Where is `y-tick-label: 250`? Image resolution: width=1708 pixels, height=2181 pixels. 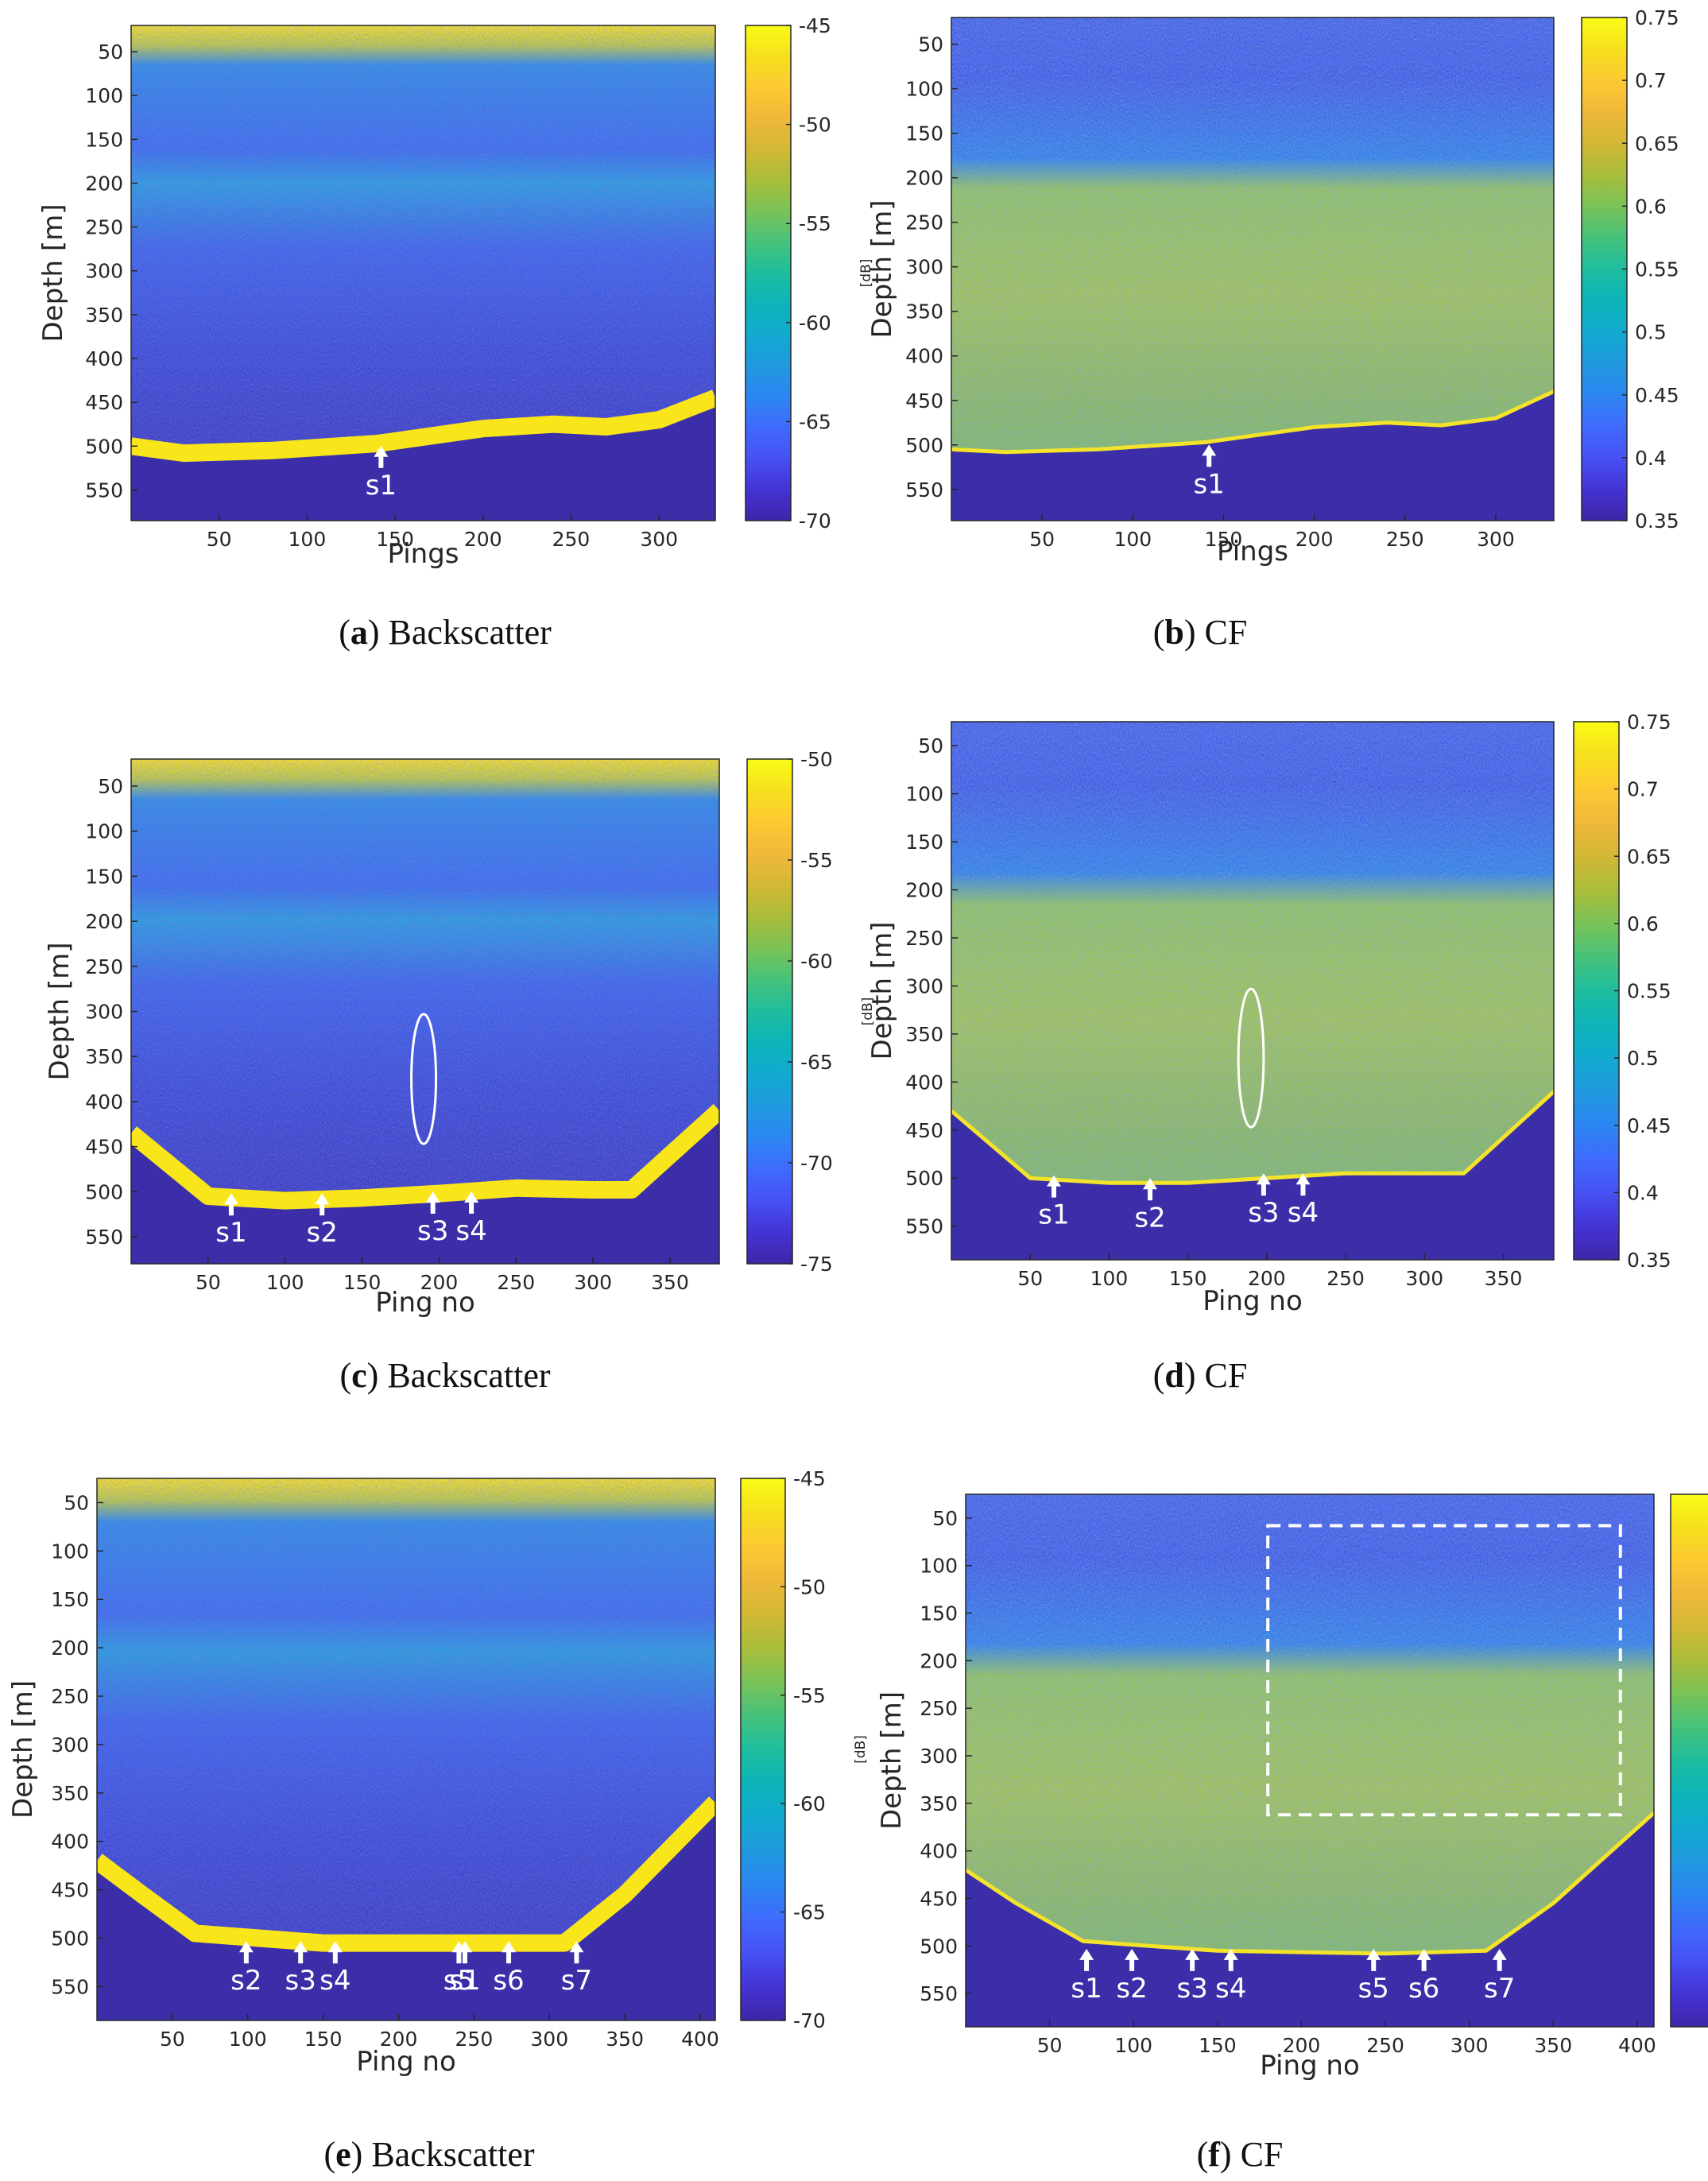 y-tick-label: 250 is located at coordinates (104, 227).